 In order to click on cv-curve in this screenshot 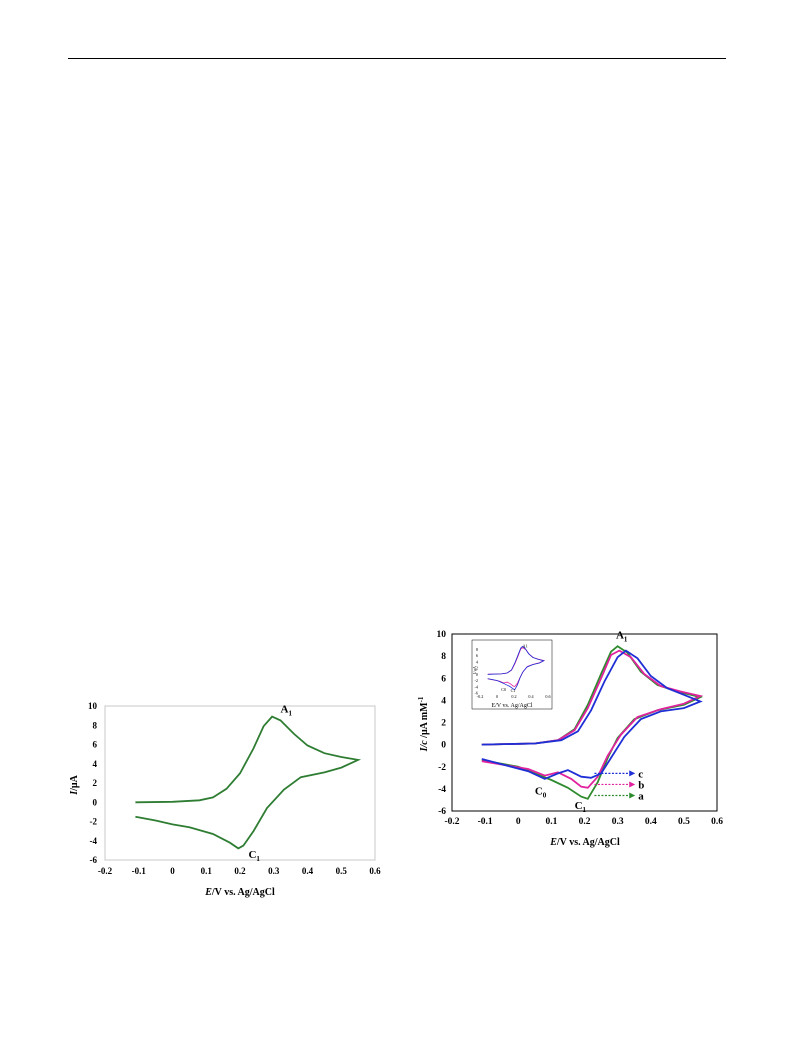, I will do `click(248, 782)`.